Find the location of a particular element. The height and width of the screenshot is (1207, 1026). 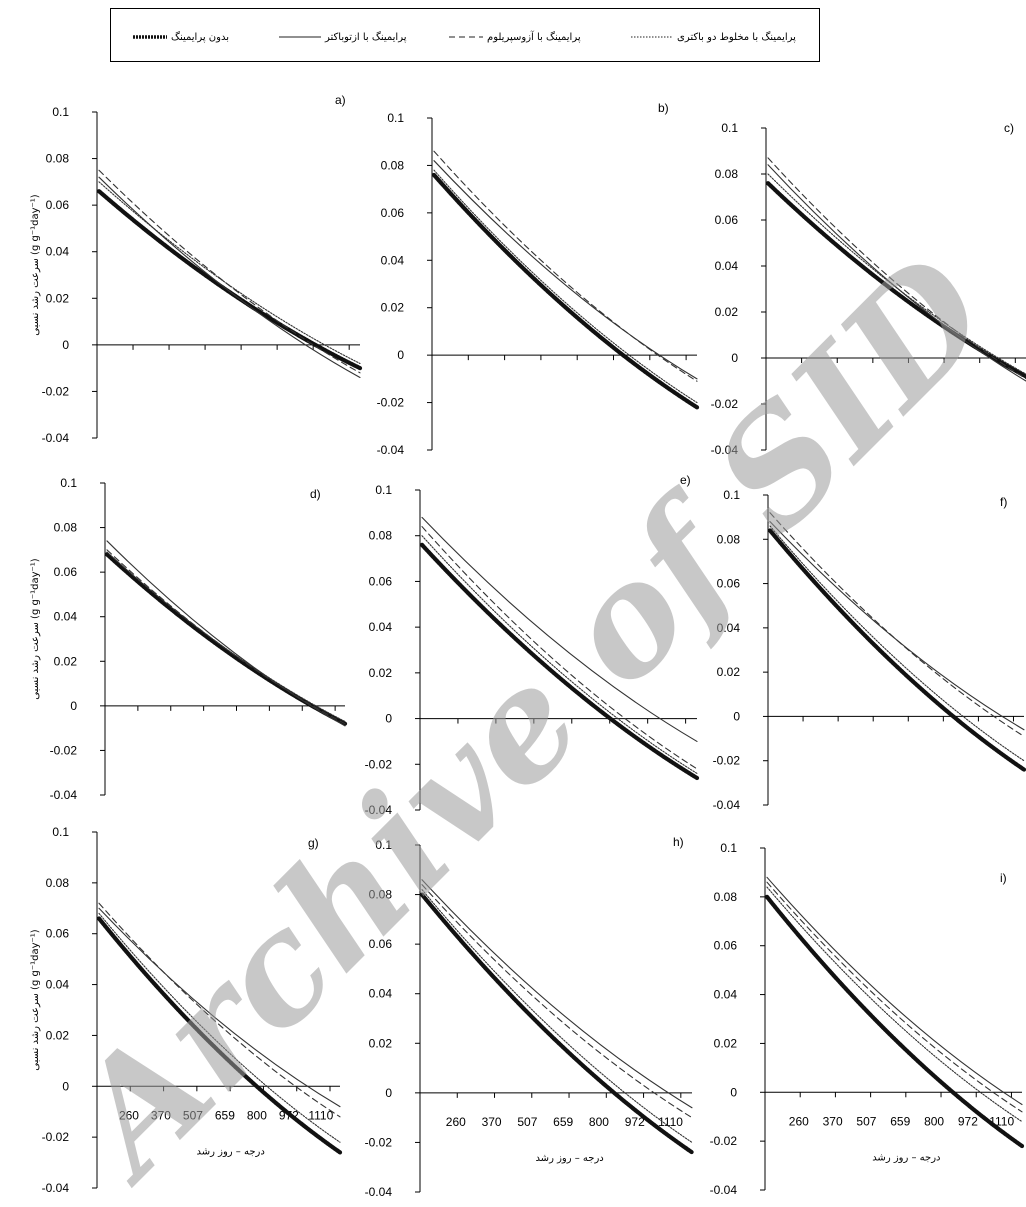

legend-label: پرایمینگ با ازتوباکتر is located at coordinates (366, 37).